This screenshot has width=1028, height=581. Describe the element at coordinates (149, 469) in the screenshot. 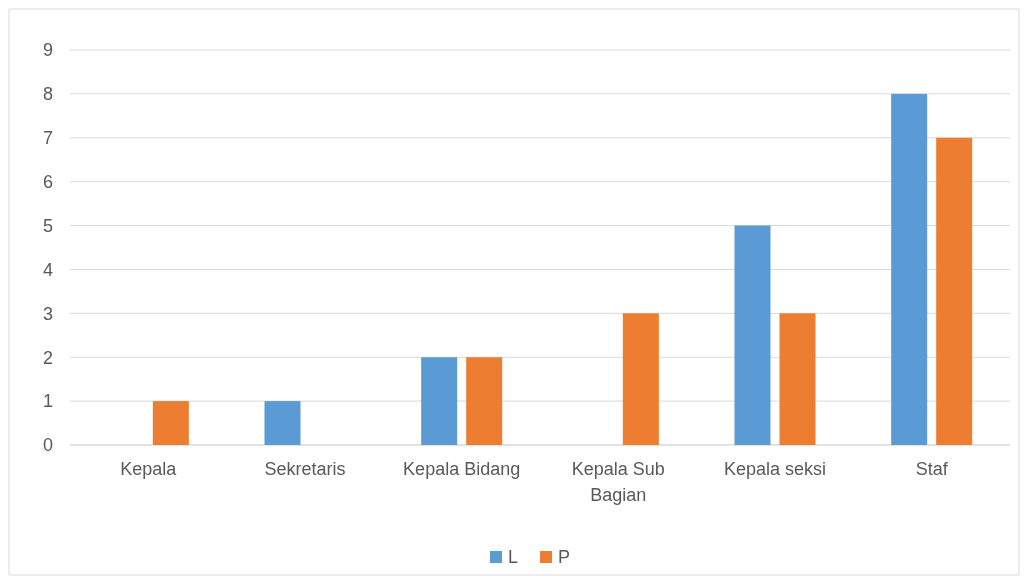

I see `x-tick-label: Kepala` at that location.